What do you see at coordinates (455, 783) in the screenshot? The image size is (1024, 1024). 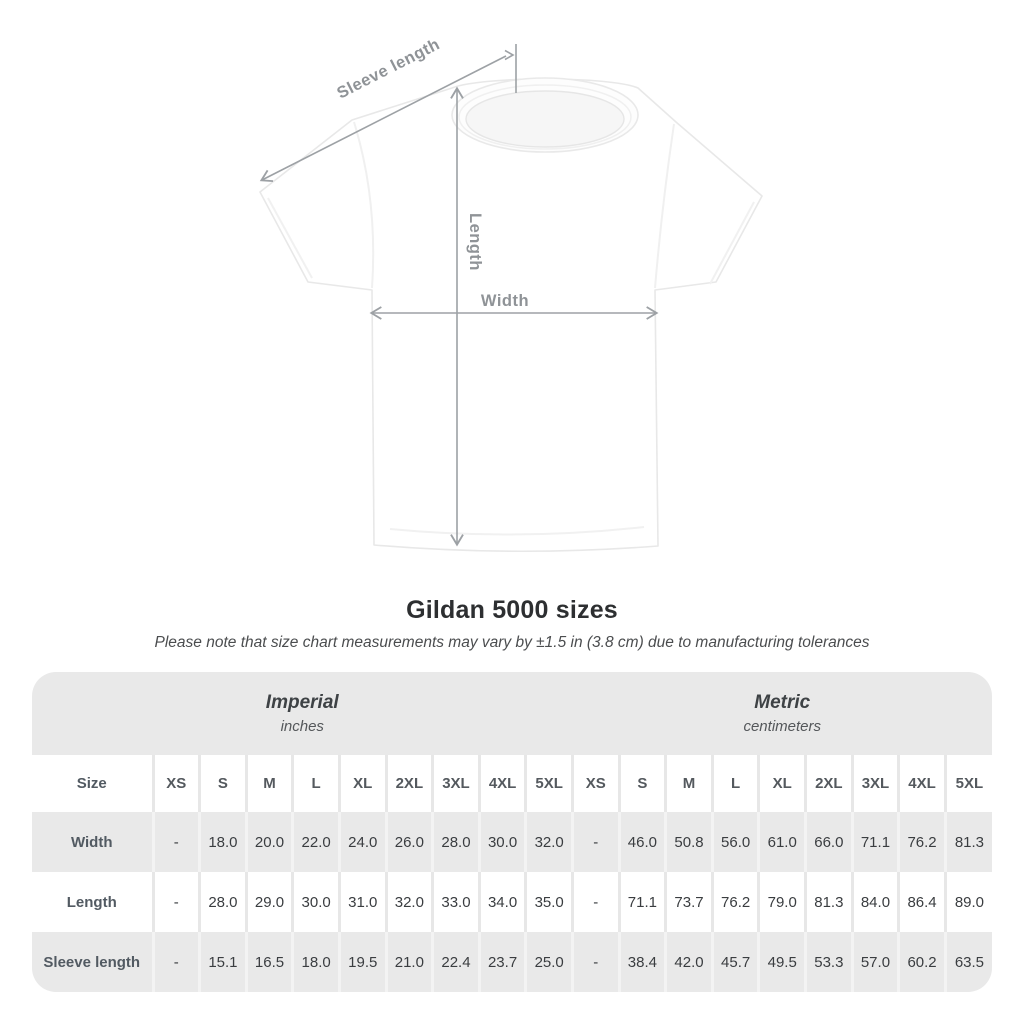 I see `imperial-size-header: 3XL` at bounding box center [455, 783].